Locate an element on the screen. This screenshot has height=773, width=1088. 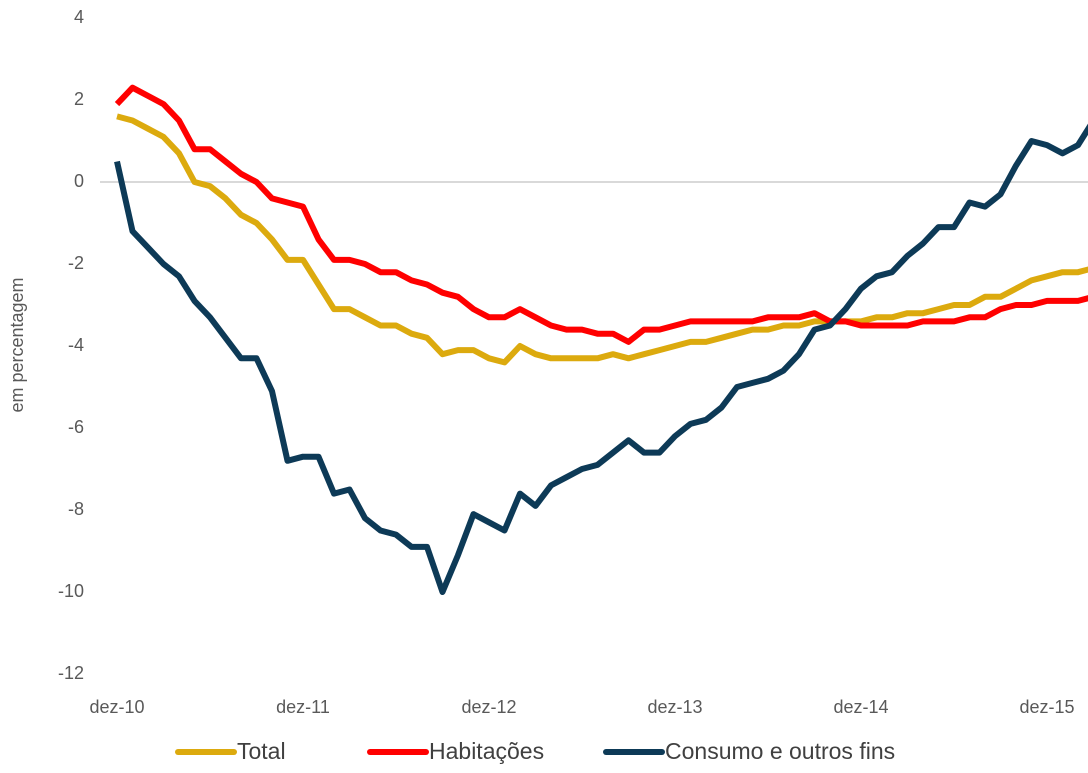
y-tick-label: 0 is located at coordinates (79, 181).